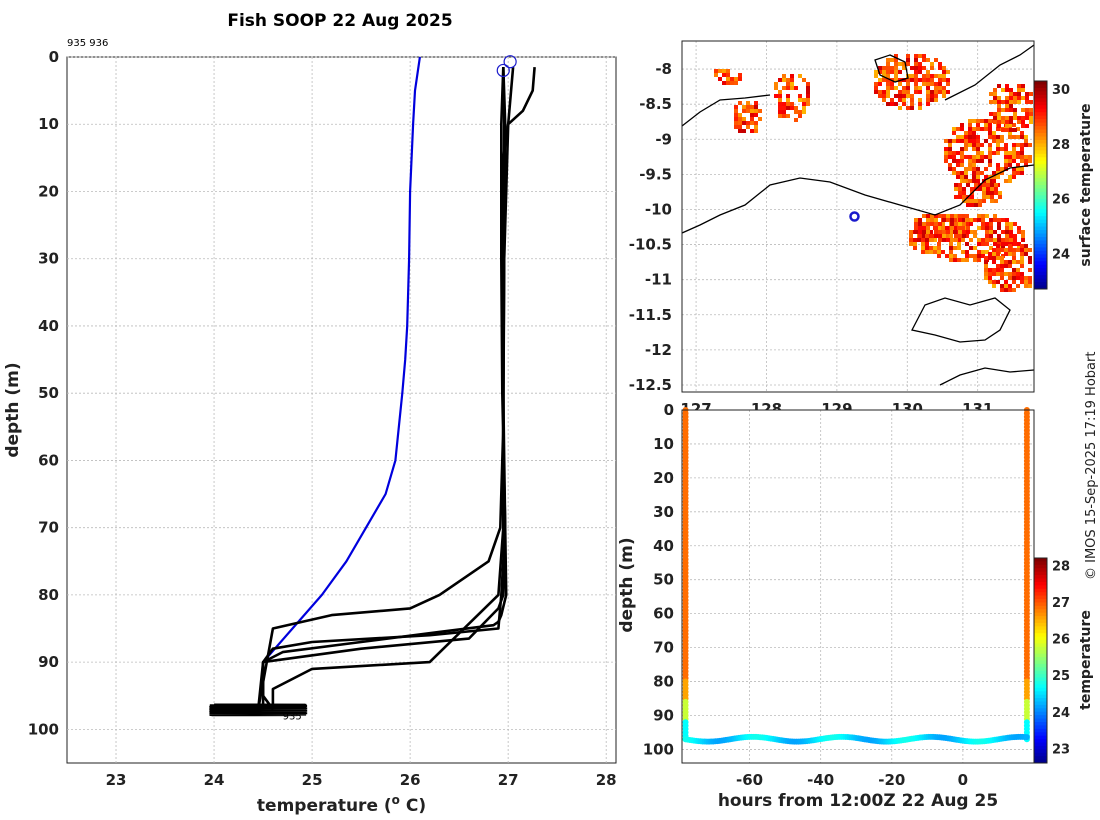  I want to click on coastline, so click(987, 376).